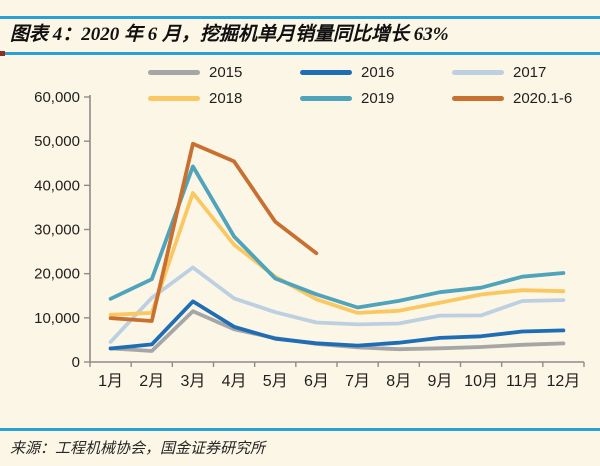 The width and height of the screenshot is (600, 466). What do you see at coordinates (439, 381) in the screenshot?
I see `x-tick-label: 9月` at bounding box center [439, 381].